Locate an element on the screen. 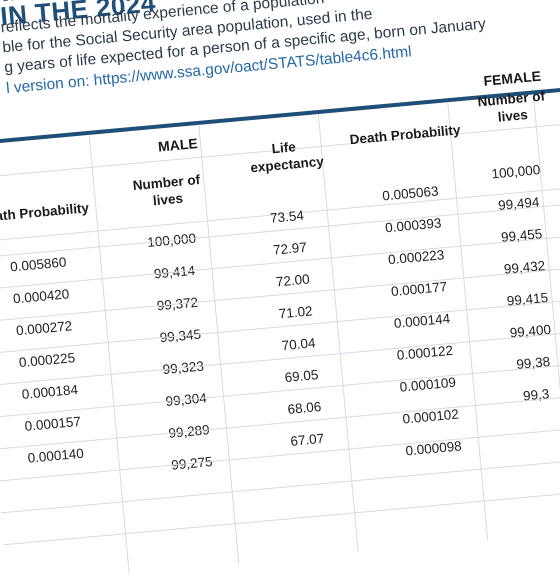  cell-male-life-expectancy: 70.04 is located at coordinates (299, 344).